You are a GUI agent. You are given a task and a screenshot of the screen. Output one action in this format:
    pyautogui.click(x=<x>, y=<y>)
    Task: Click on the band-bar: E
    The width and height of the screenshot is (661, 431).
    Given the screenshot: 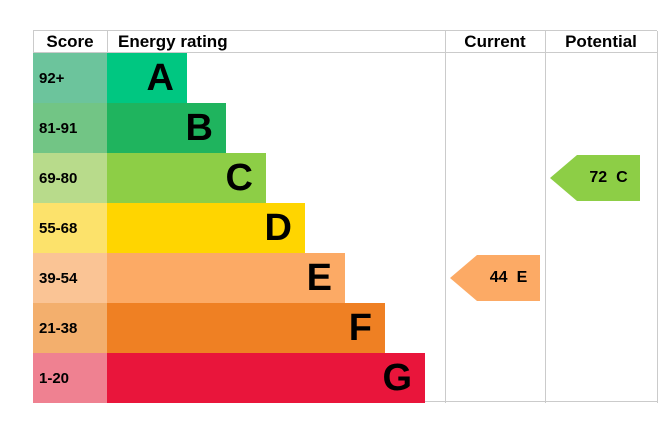 What is the action you would take?
    pyautogui.click(x=226, y=278)
    